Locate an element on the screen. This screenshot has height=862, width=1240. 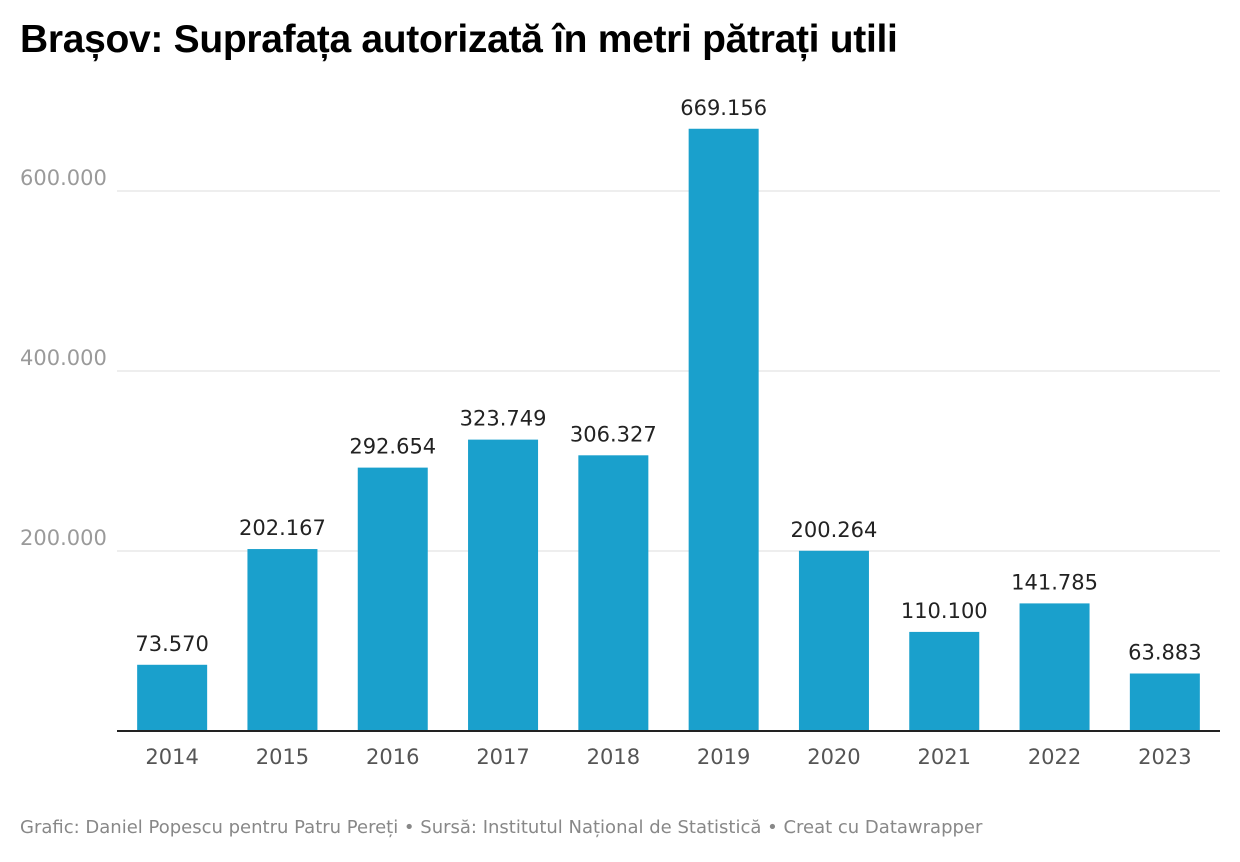
x-tick-label-2018: 2018 is located at coordinates (613, 757).